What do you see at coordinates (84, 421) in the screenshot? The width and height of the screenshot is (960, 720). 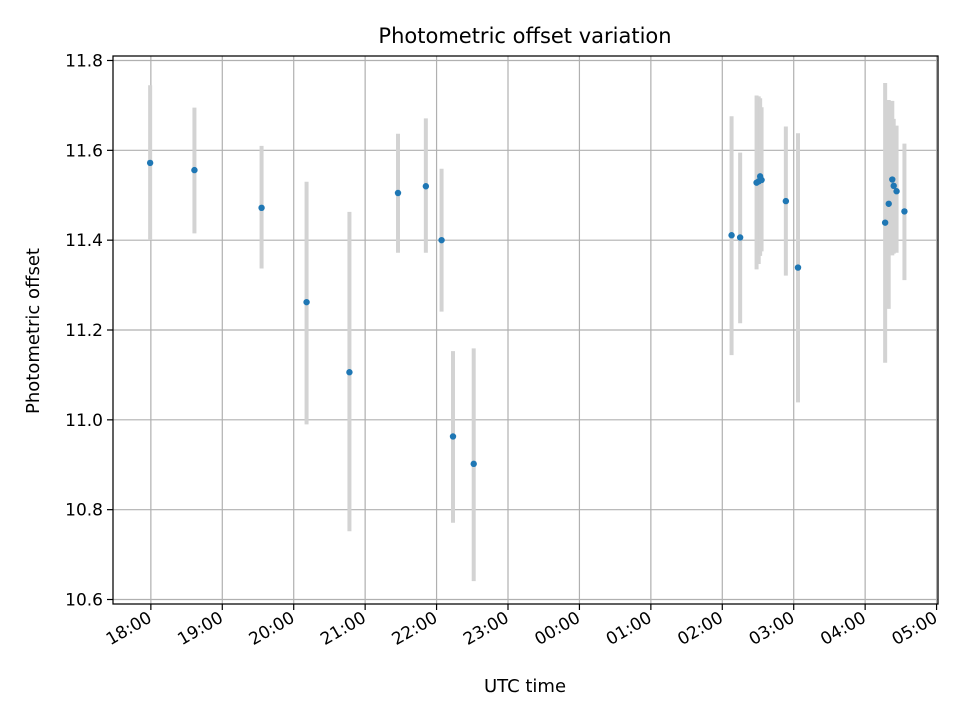 I see `y-tick-label: 11.0` at bounding box center [84, 421].